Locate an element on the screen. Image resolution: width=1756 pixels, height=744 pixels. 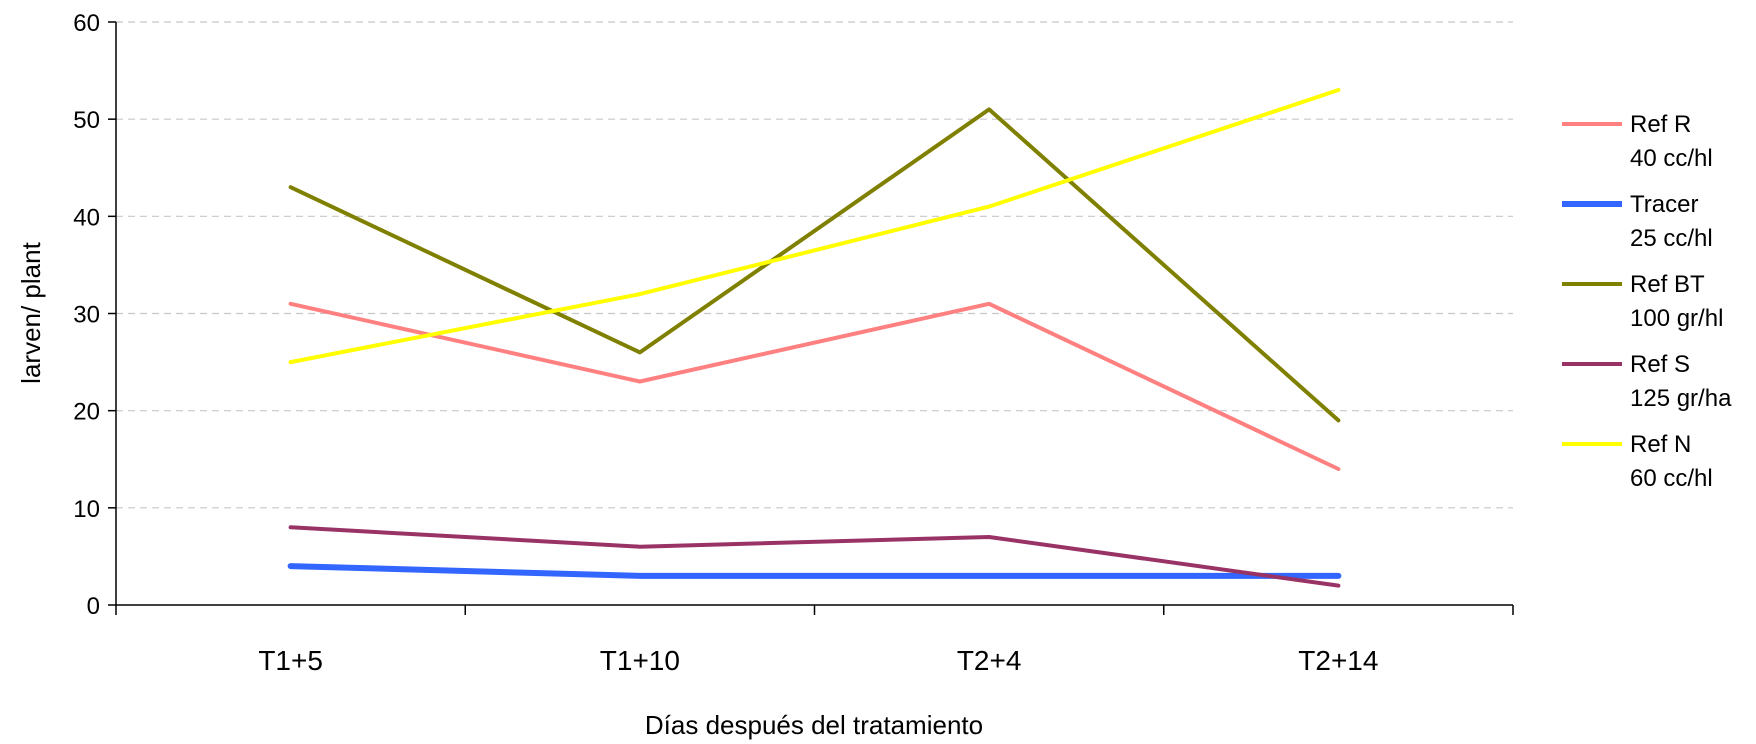
y-tick-labels: 0 10 20 30 40 50 60 is located at coordinates (94, 315).